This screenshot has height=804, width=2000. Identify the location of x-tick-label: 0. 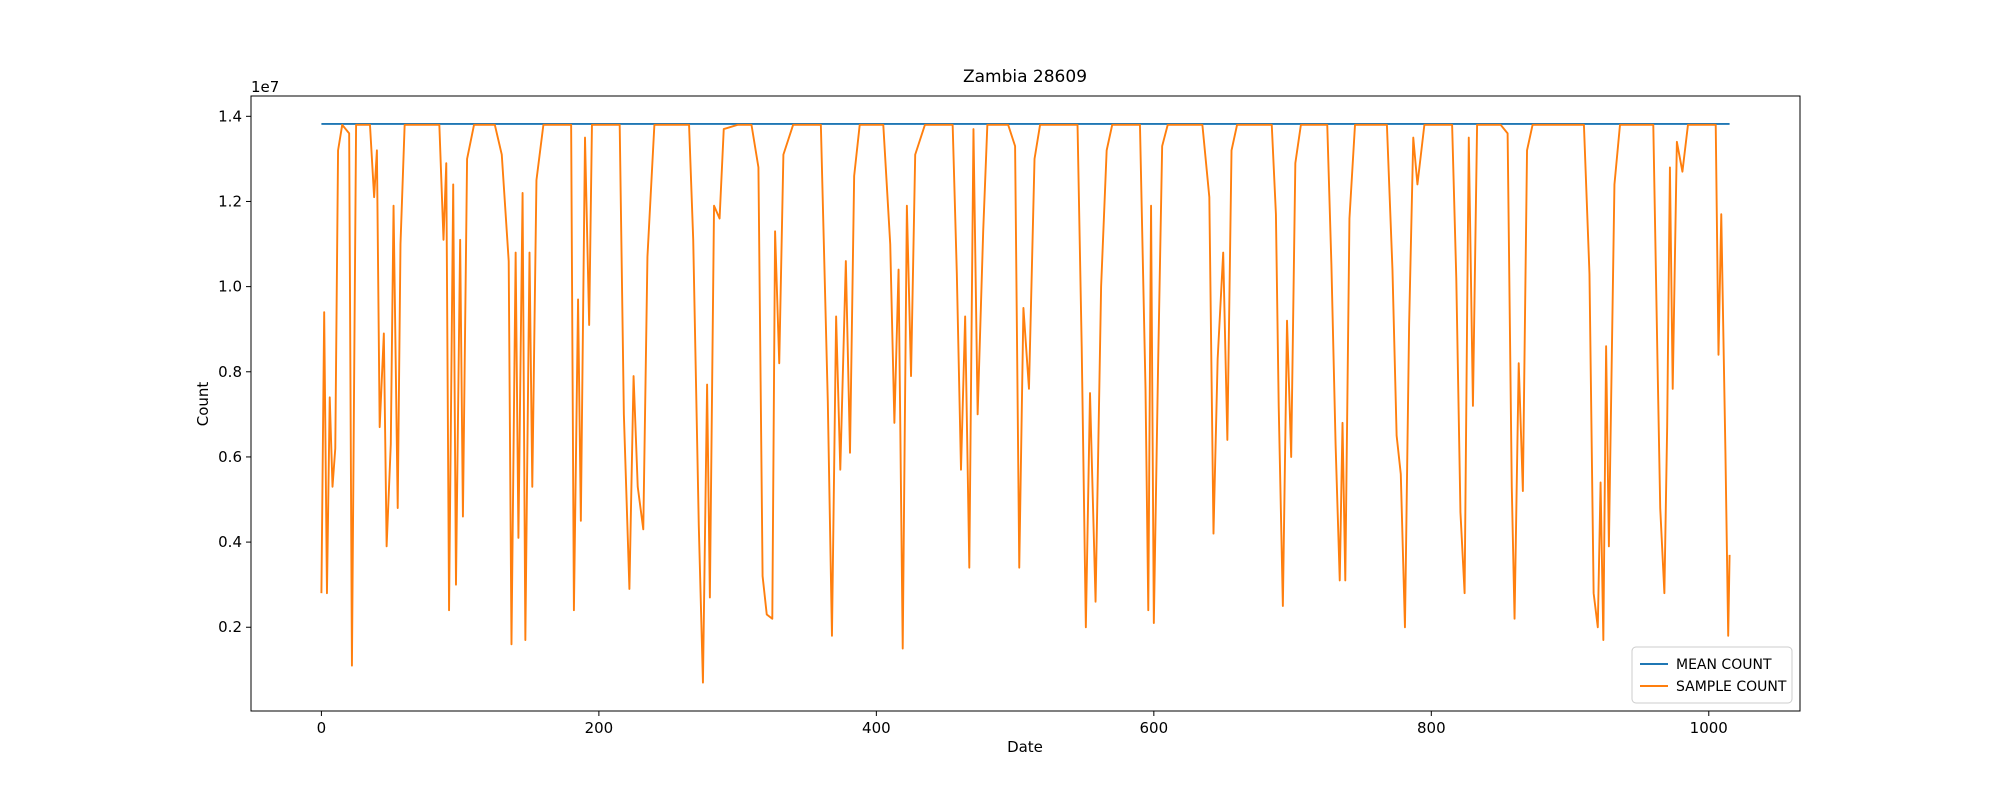
(322, 728).